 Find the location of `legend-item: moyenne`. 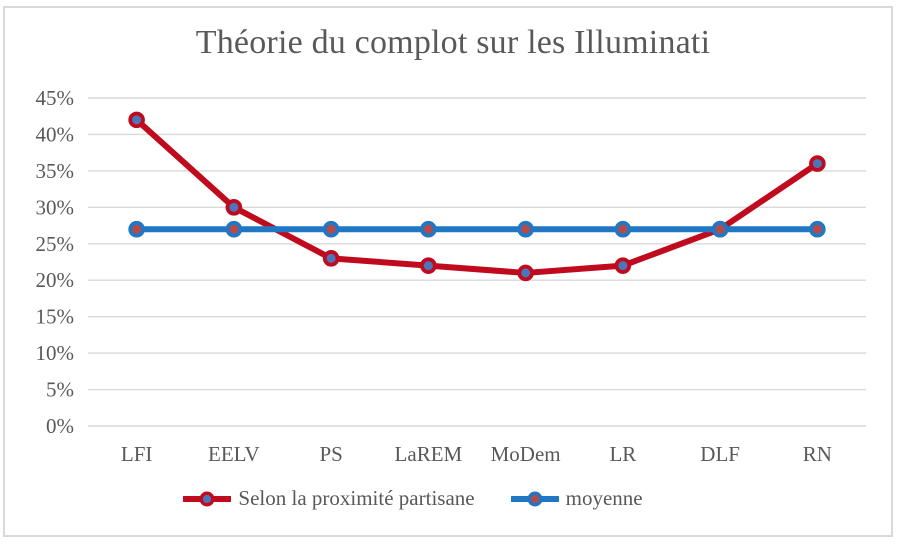

legend-item: moyenne is located at coordinates (576, 498).